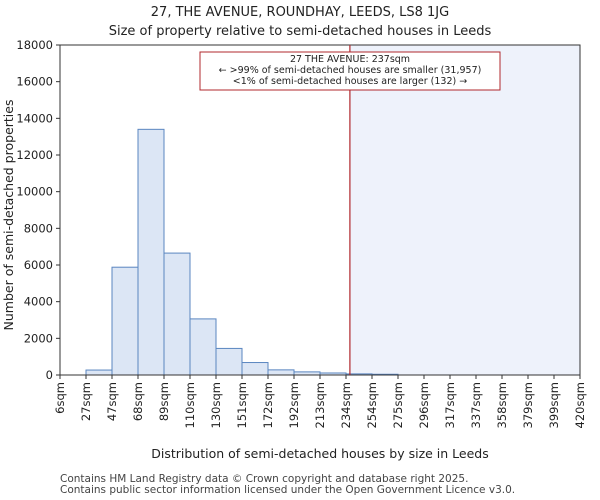 Image resolution: width=600 pixels, height=500 pixels. Describe the element at coordinates (268, 405) in the screenshot. I see `x-tick-label: 172sqm` at that location.